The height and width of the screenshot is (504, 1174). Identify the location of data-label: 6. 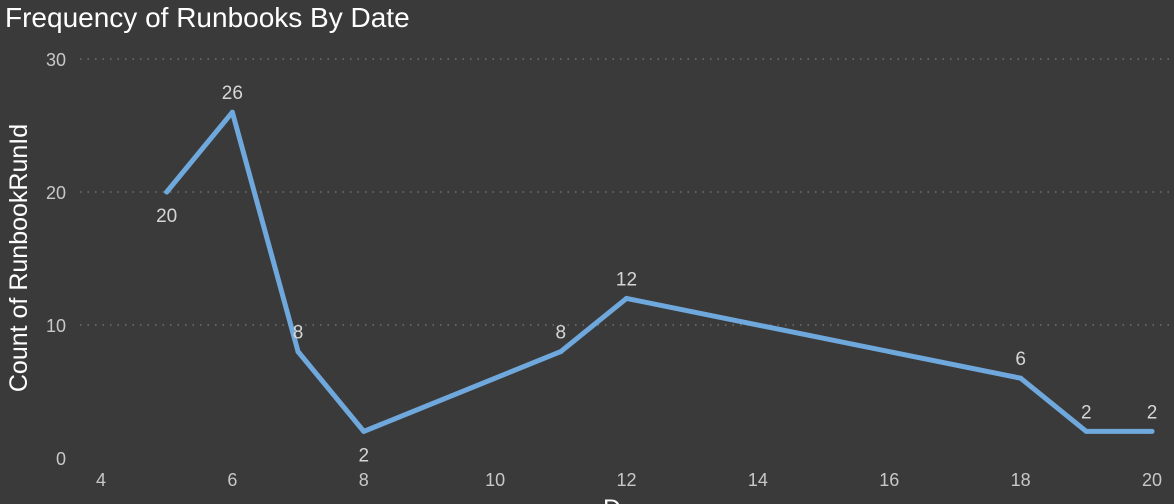
(1020, 359).